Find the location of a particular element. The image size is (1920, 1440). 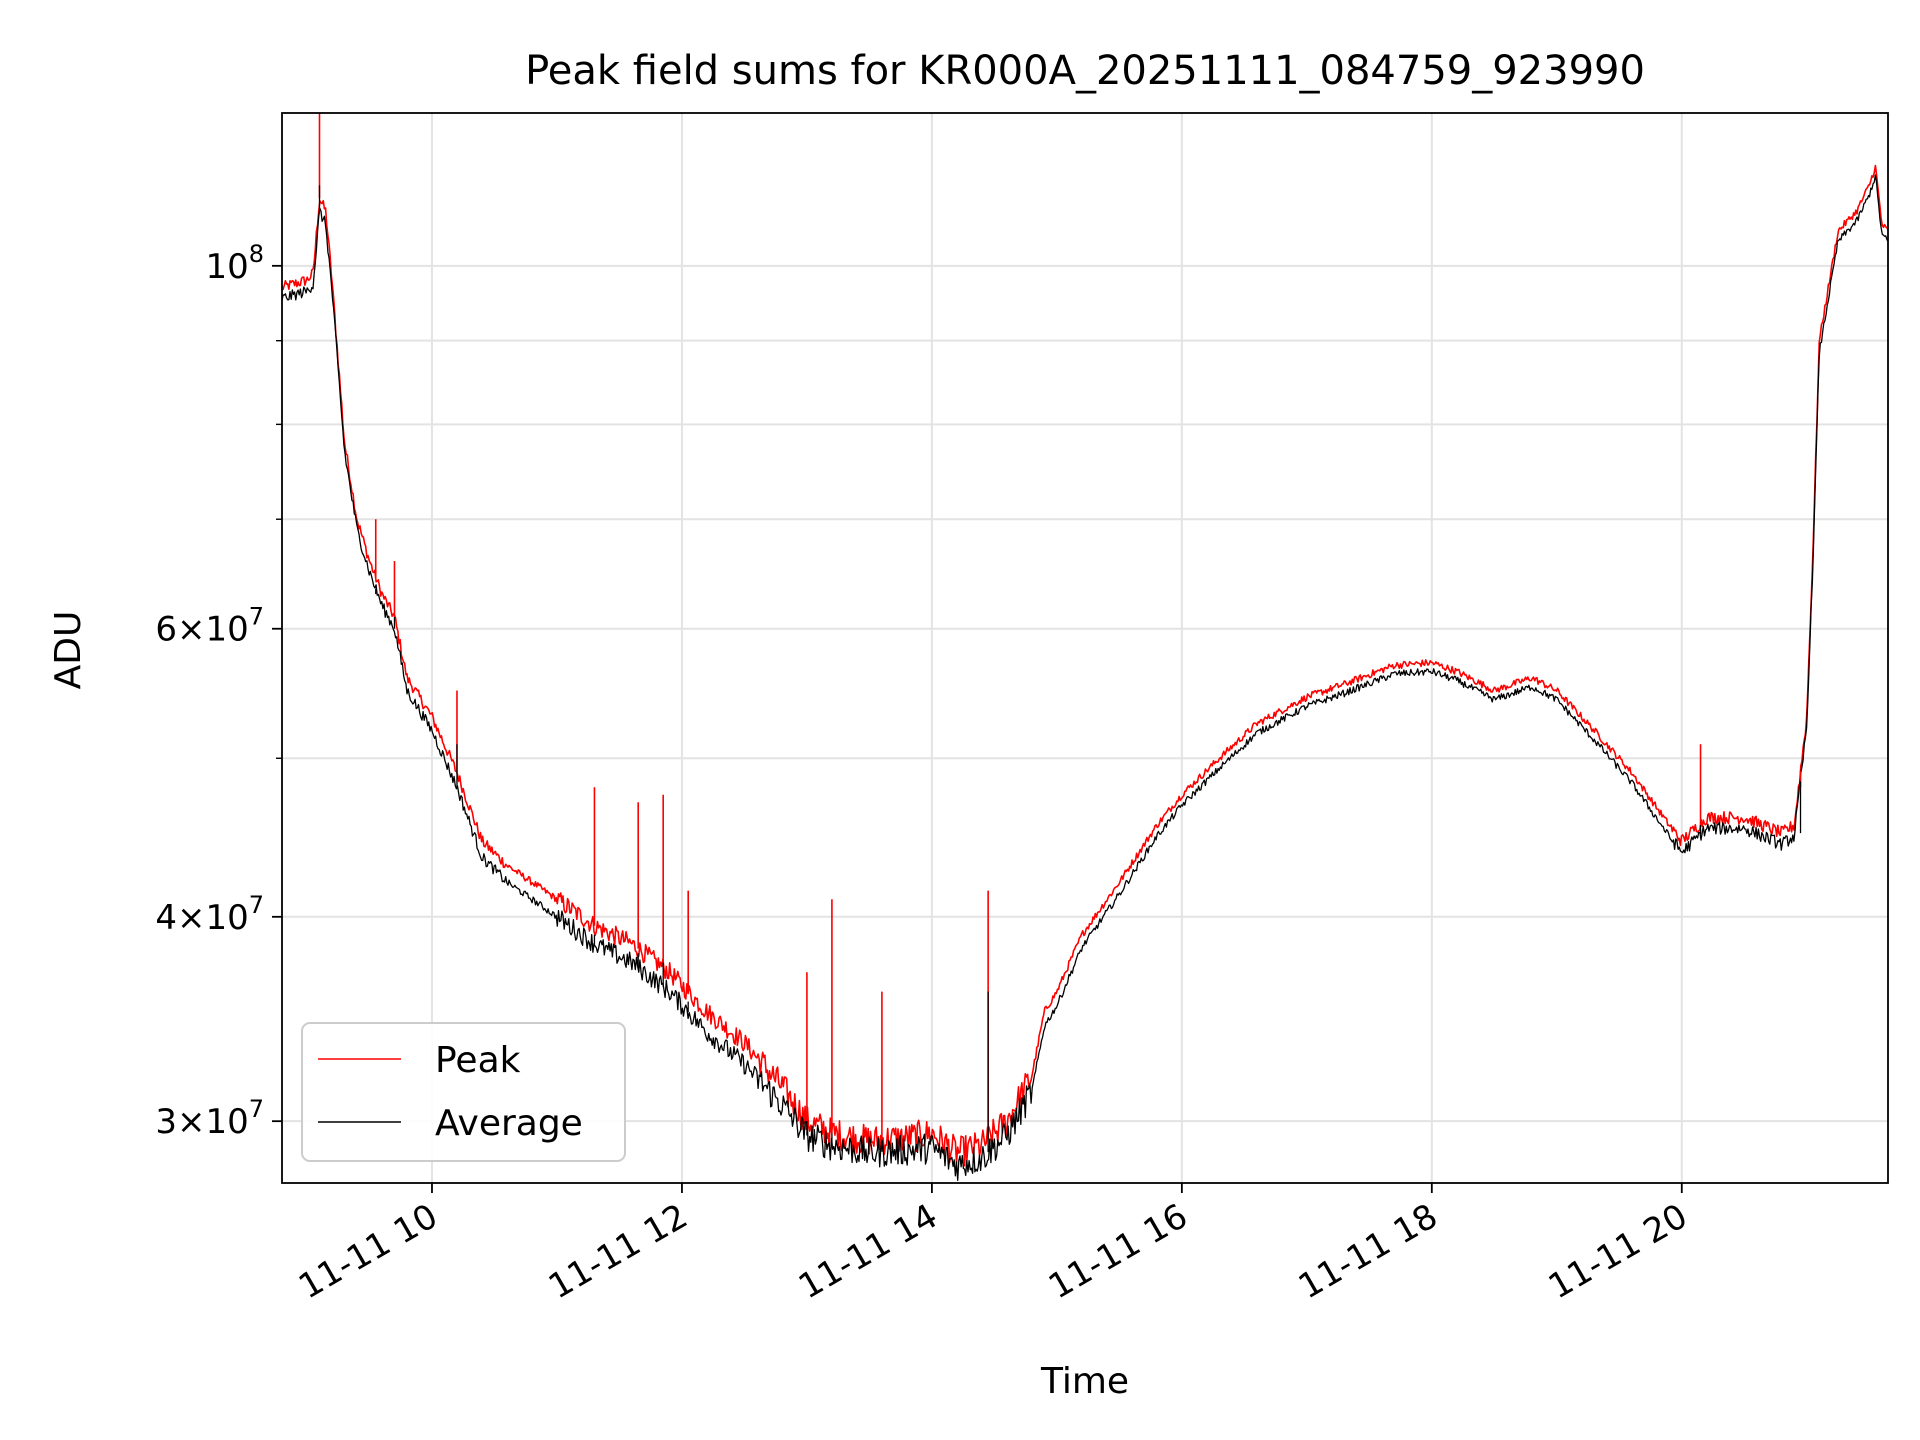

y-tick-label: 4×107 is located at coordinates (209, 914).